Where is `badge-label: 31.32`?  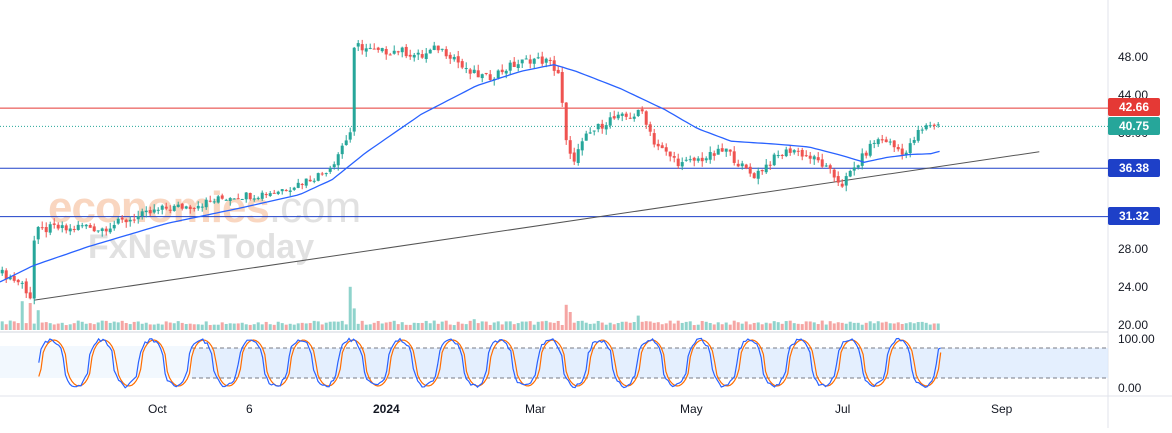 badge-label: 31.32 is located at coordinates (1134, 216).